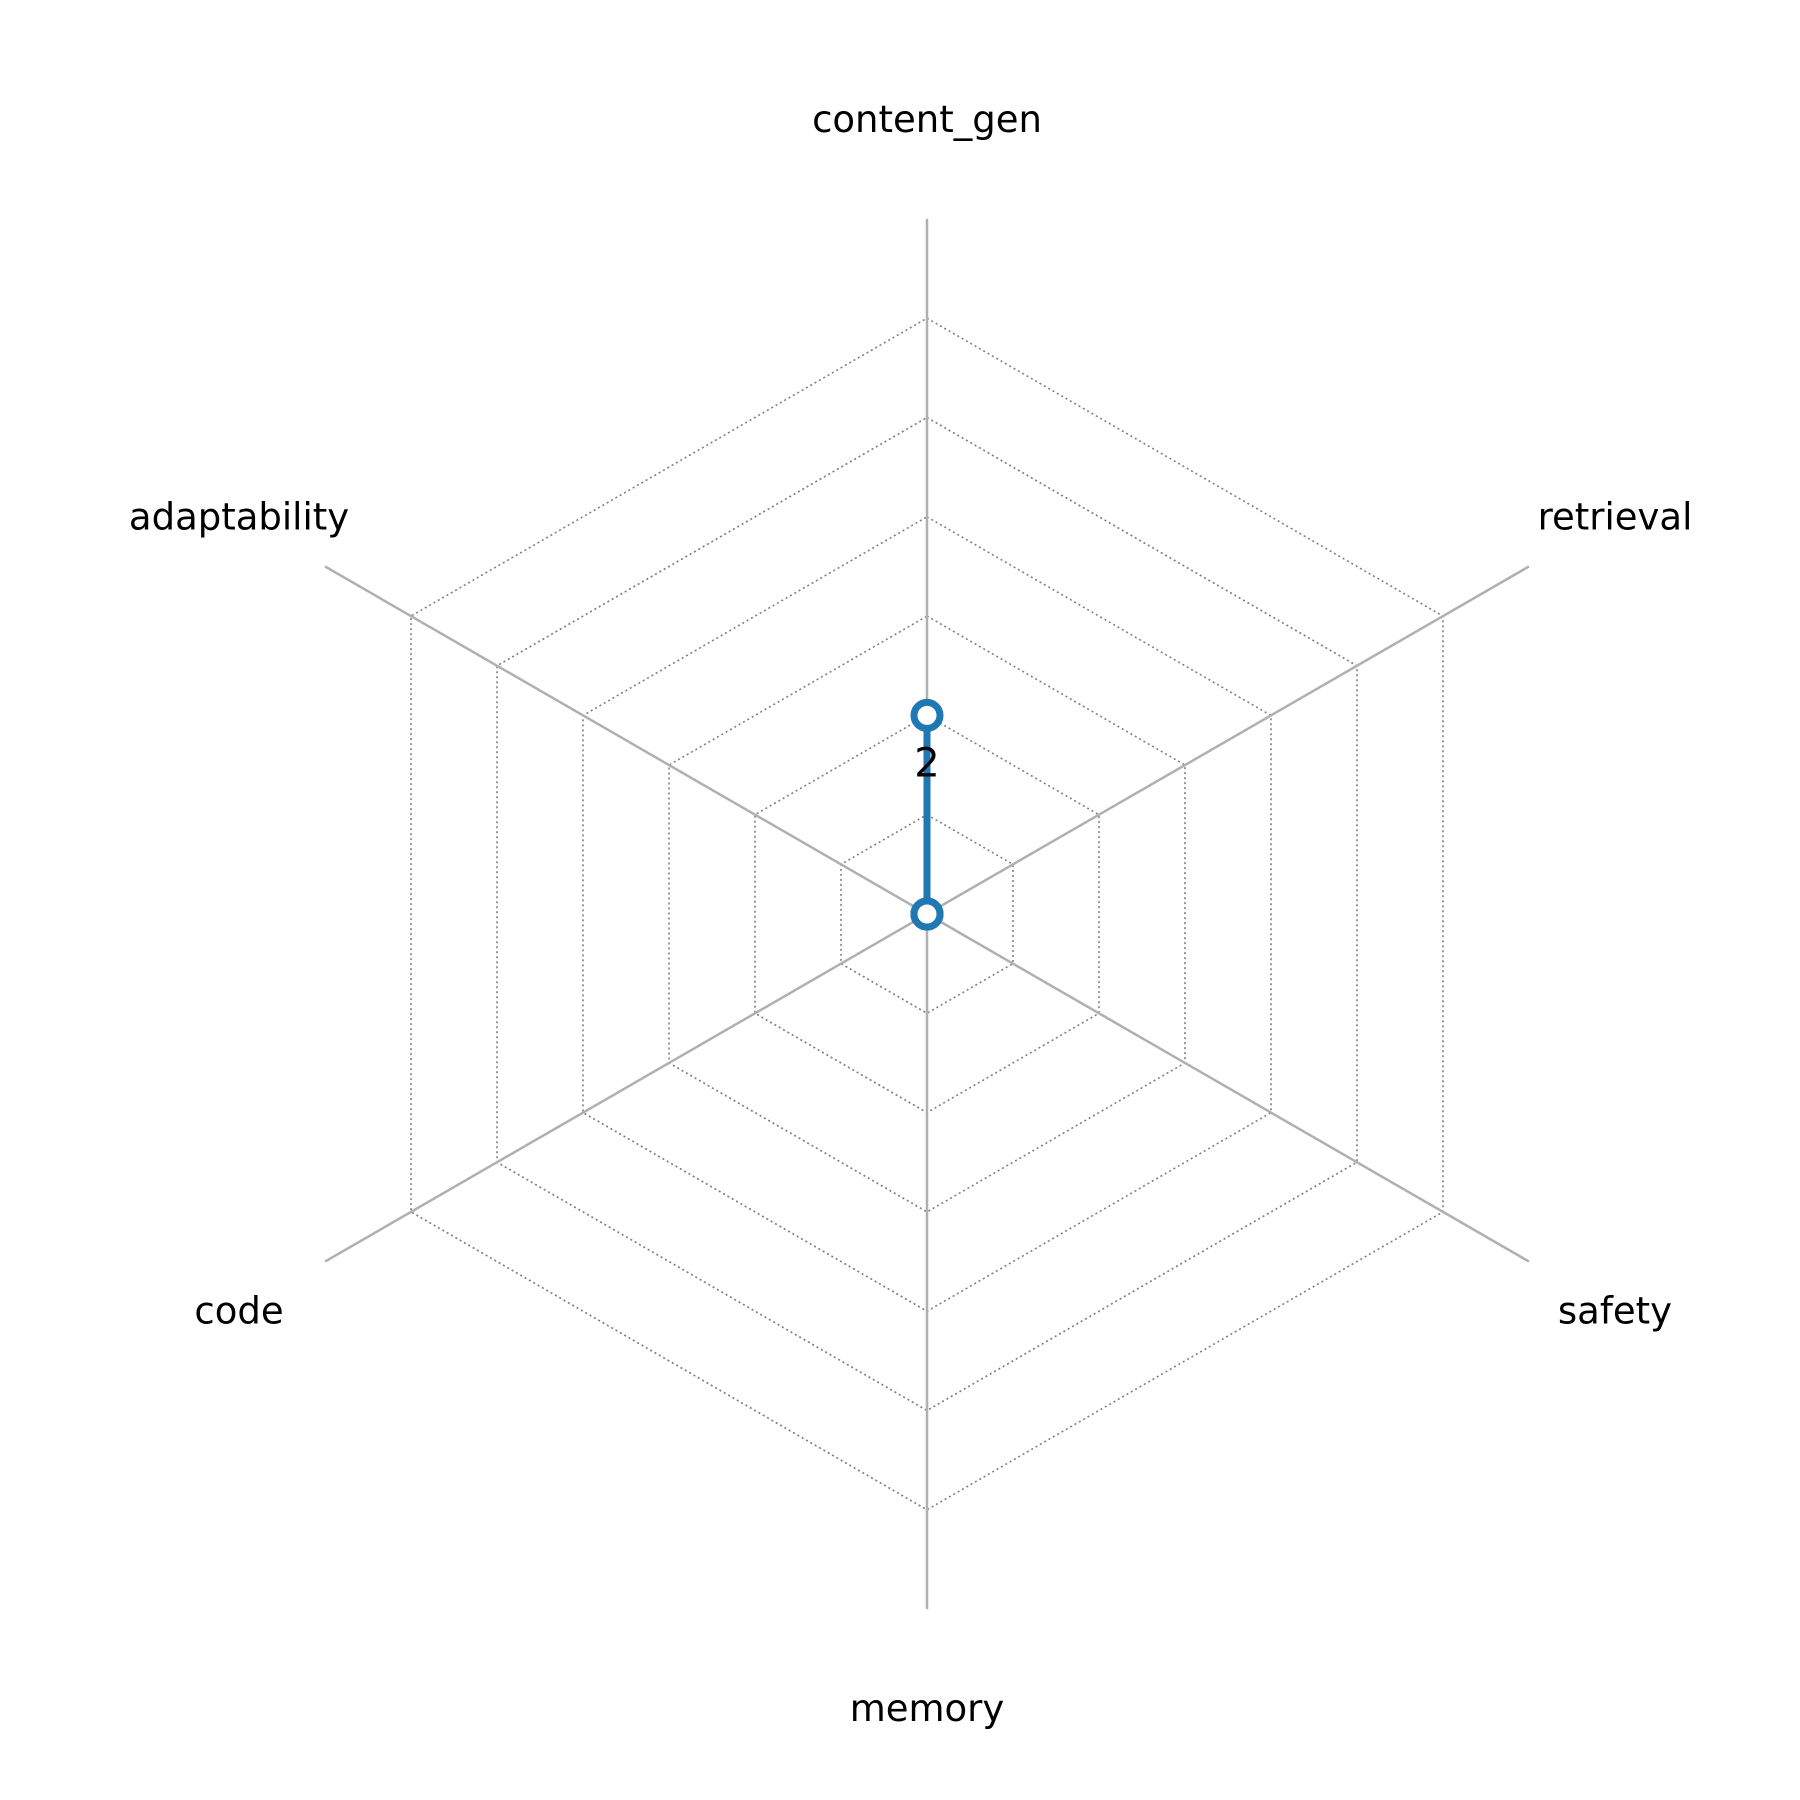 The image size is (1800, 1800). Describe the element at coordinates (1615, 1311) in the screenshot. I see `axis-label-safety: safety` at that location.